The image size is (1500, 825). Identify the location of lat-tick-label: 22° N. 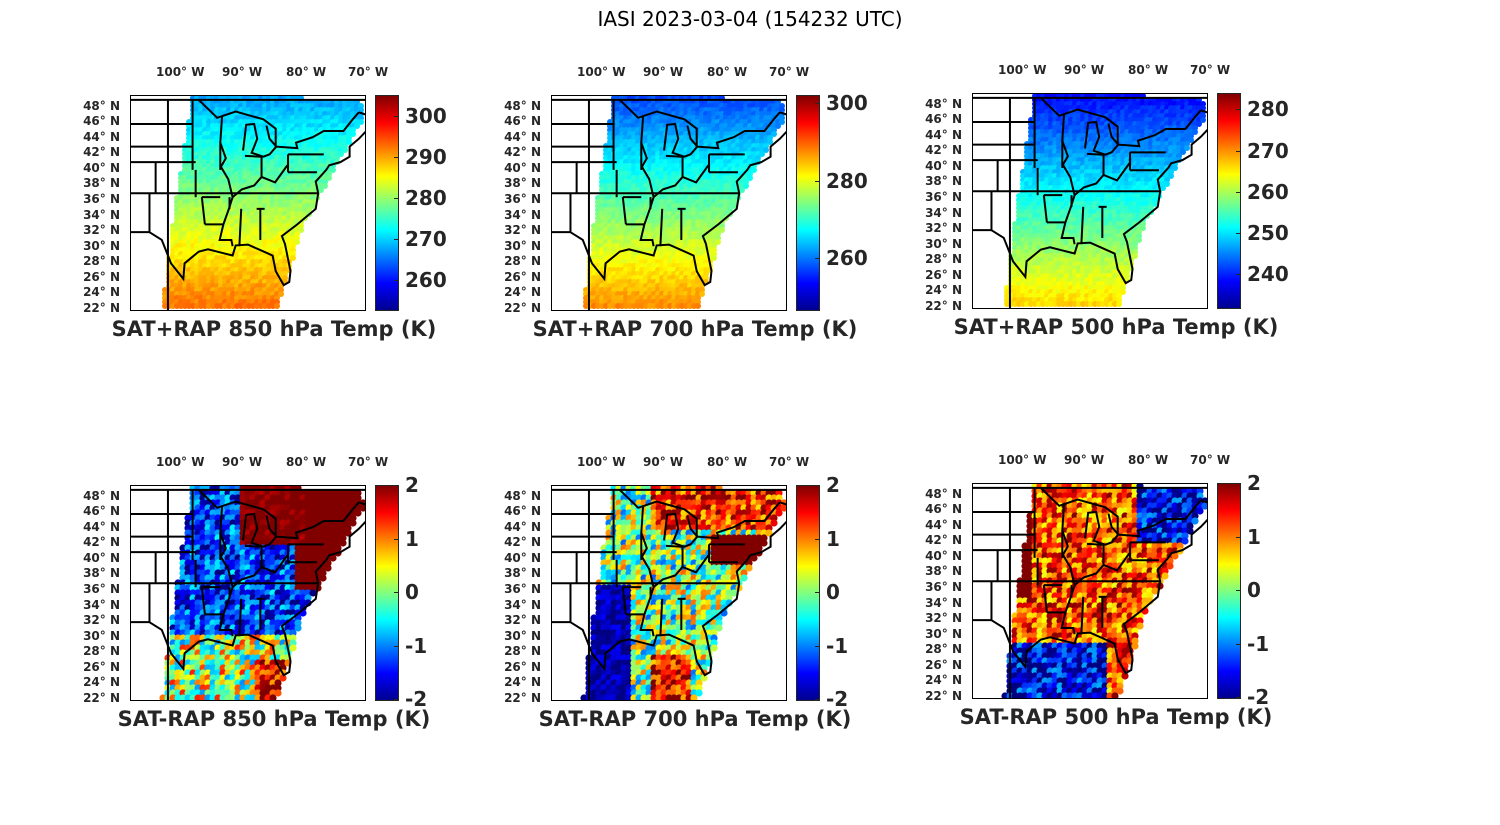
(943, 306).